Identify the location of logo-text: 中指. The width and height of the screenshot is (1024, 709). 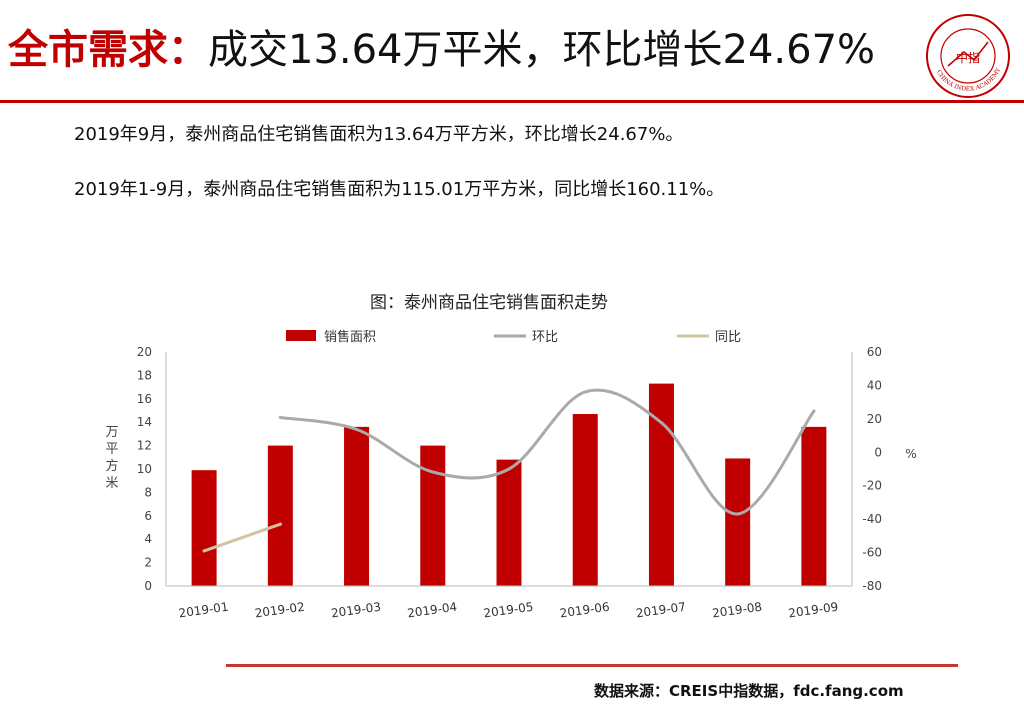
(968, 57).